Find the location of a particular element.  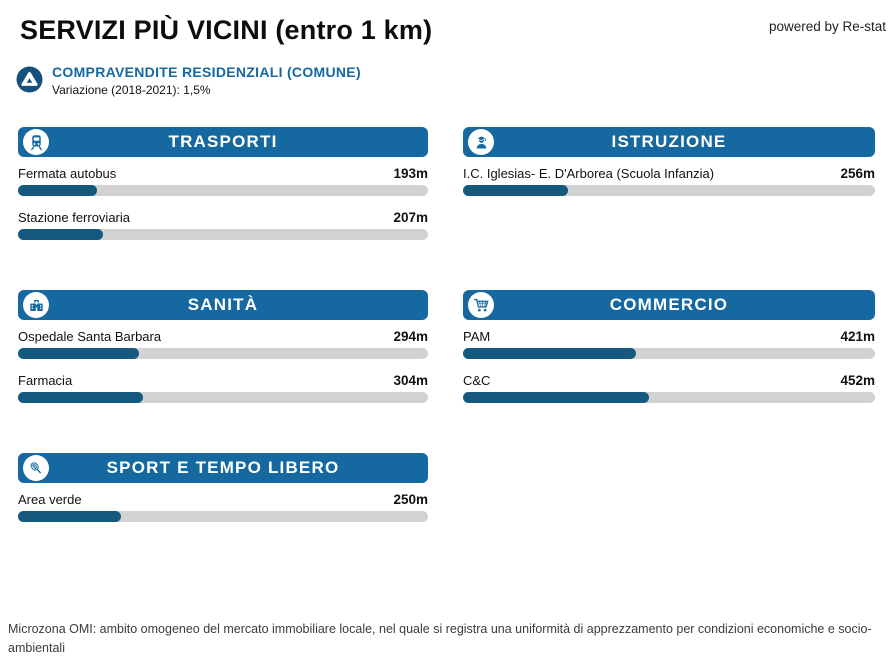

student-icon is located at coordinates (481, 142).